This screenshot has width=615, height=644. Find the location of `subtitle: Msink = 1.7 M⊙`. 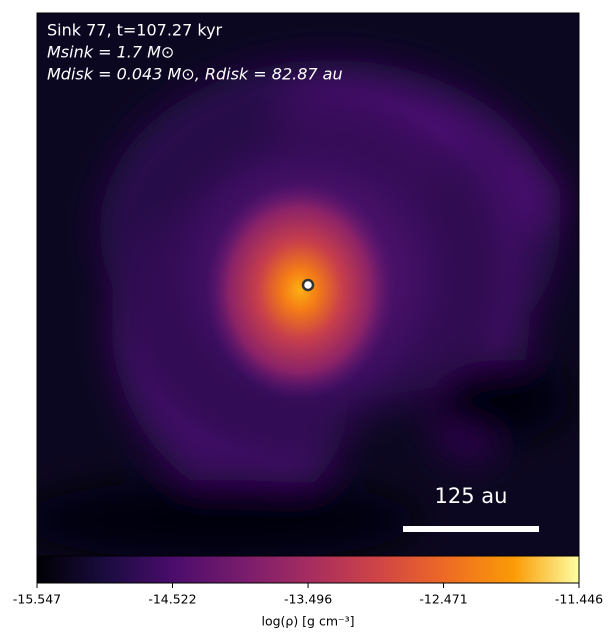

subtitle: Msink = 1.7 M⊙ is located at coordinates (110, 52).